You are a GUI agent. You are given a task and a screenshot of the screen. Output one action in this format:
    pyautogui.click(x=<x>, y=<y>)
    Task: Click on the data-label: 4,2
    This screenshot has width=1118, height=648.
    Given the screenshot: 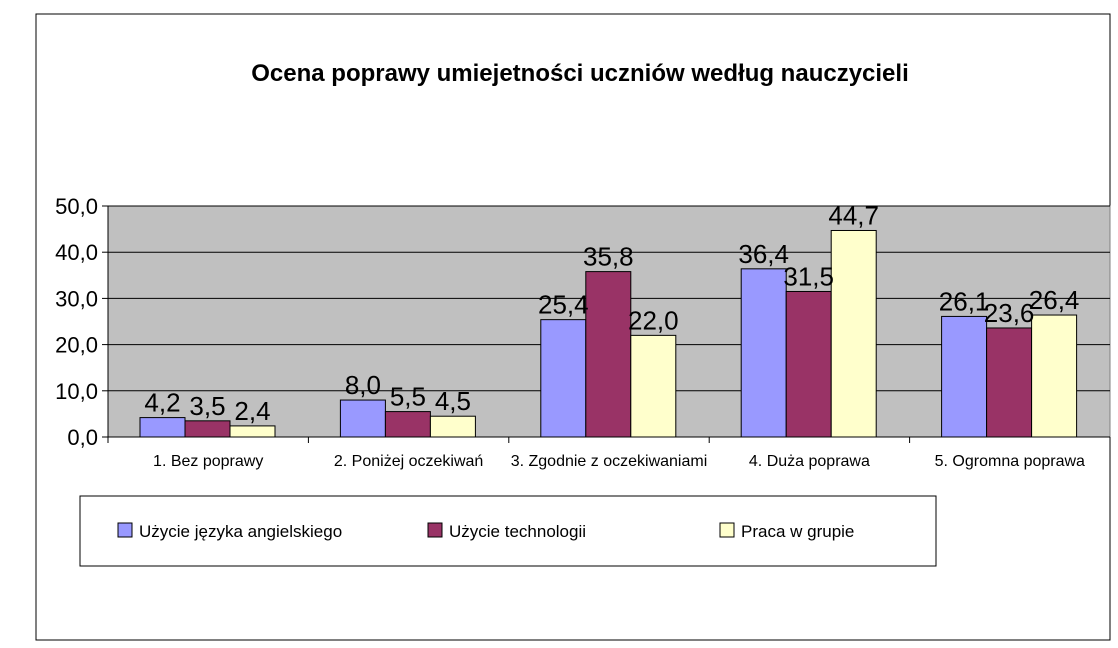 What is the action you would take?
    pyautogui.click(x=162, y=403)
    